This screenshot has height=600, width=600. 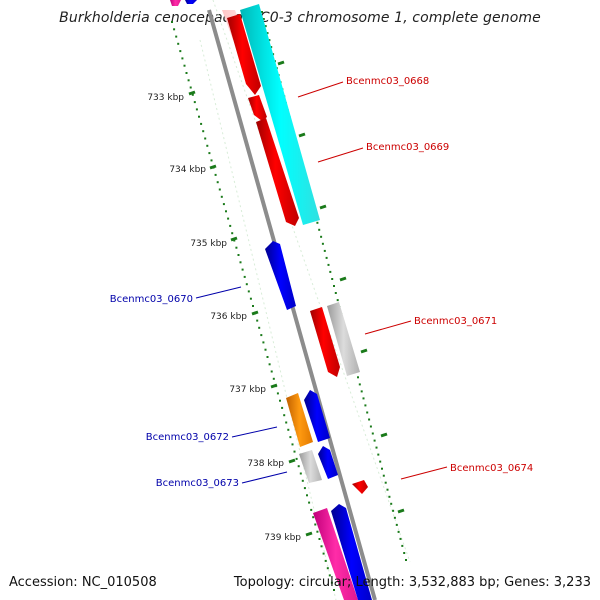 What do you see at coordinates (175, 3) in the screenshot?
I see `gene-feature-pink-top` at bounding box center [175, 3].